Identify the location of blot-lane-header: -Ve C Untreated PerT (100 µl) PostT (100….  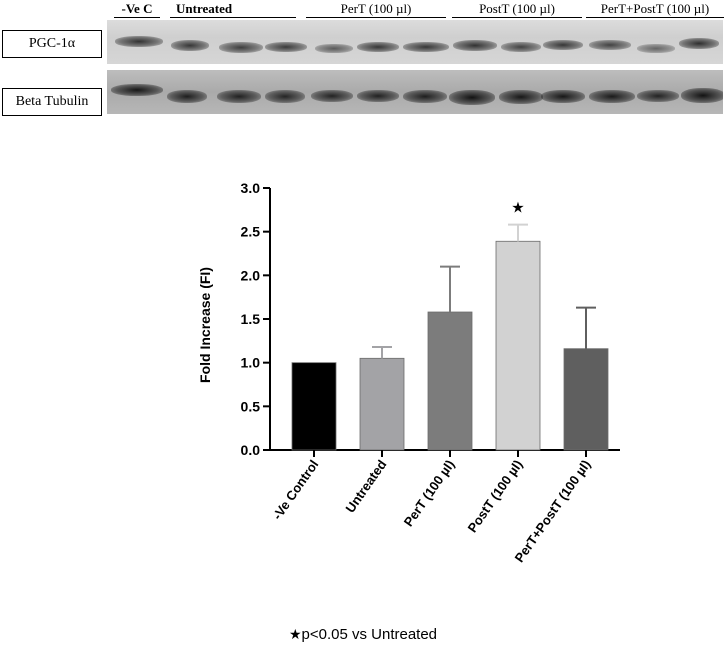
(363, 10).